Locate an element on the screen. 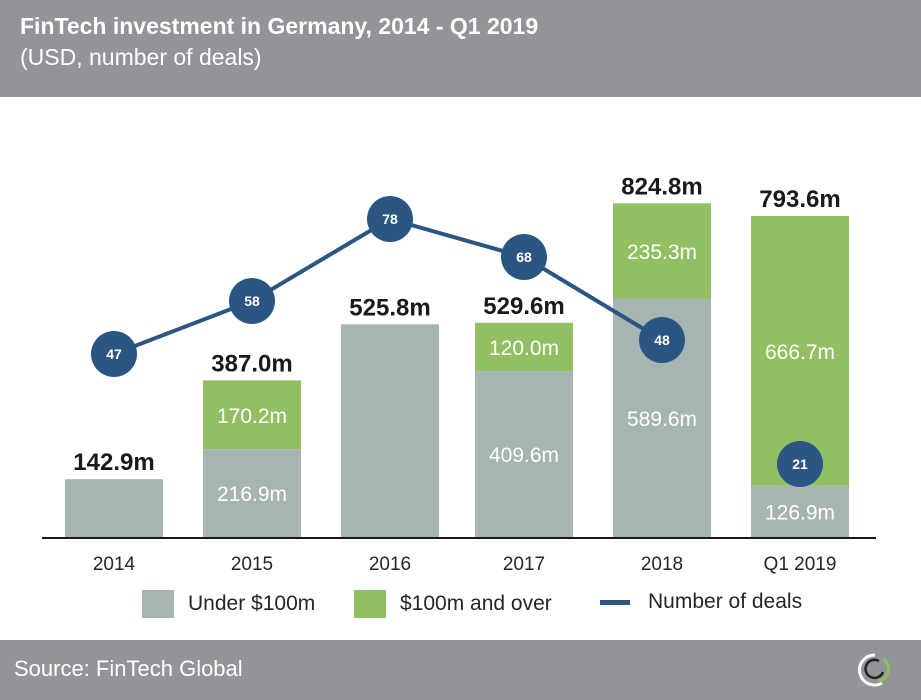 This screenshot has height=700, width=921. segment-label-over-100m: 666.7m is located at coordinates (800, 352).